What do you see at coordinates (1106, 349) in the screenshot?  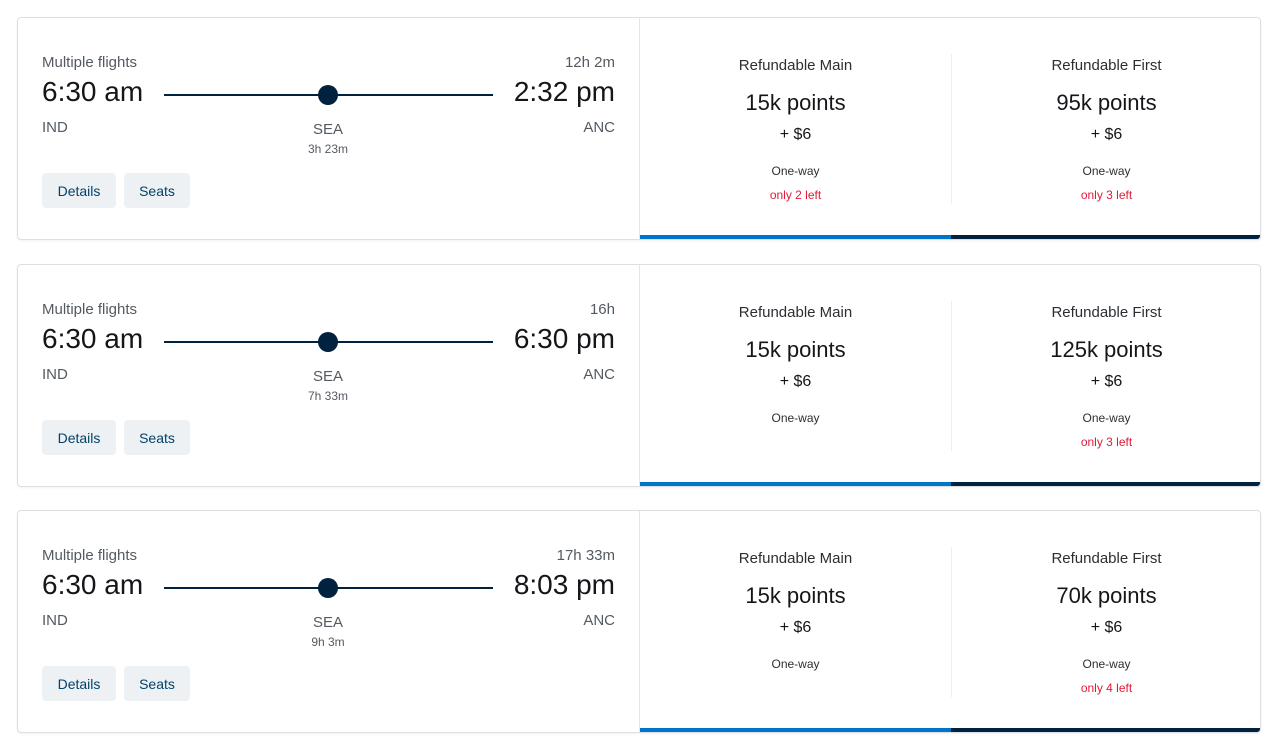 I see `points-price: 125k points` at bounding box center [1106, 349].